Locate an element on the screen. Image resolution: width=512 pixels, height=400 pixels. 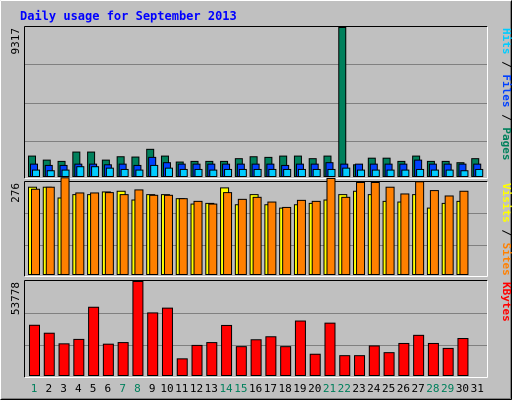
panel-legend: Hits / Files / Pages is located at coordinates (506, 94).